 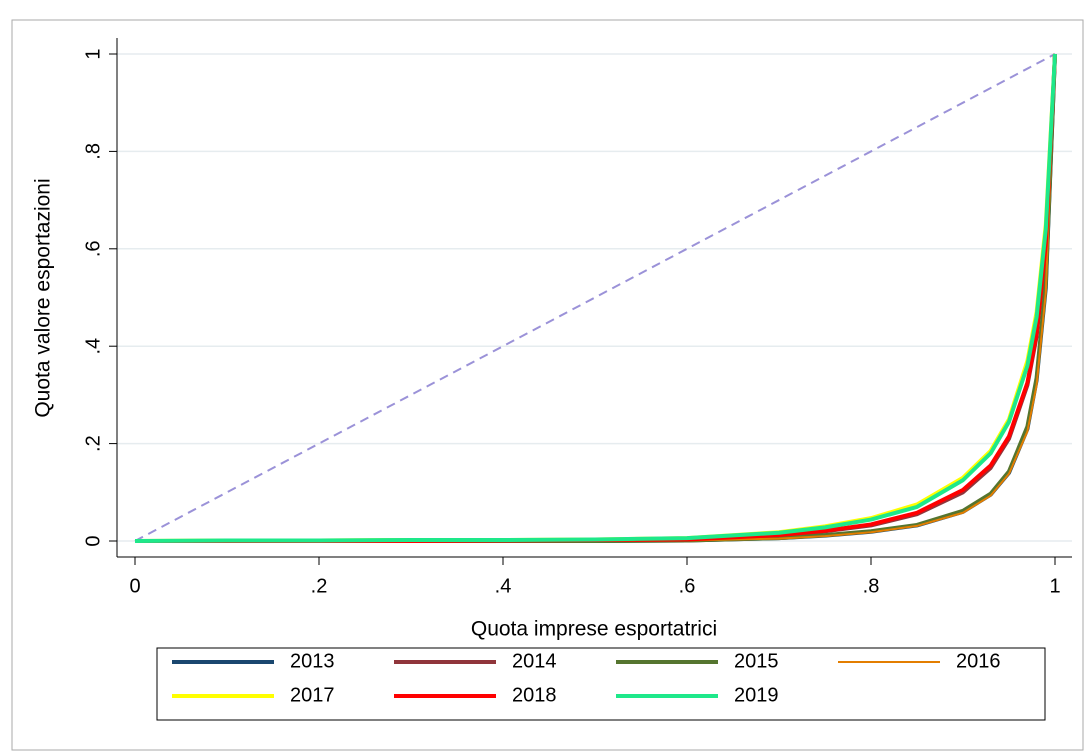 I want to click on legend-box, so click(x=601, y=684).